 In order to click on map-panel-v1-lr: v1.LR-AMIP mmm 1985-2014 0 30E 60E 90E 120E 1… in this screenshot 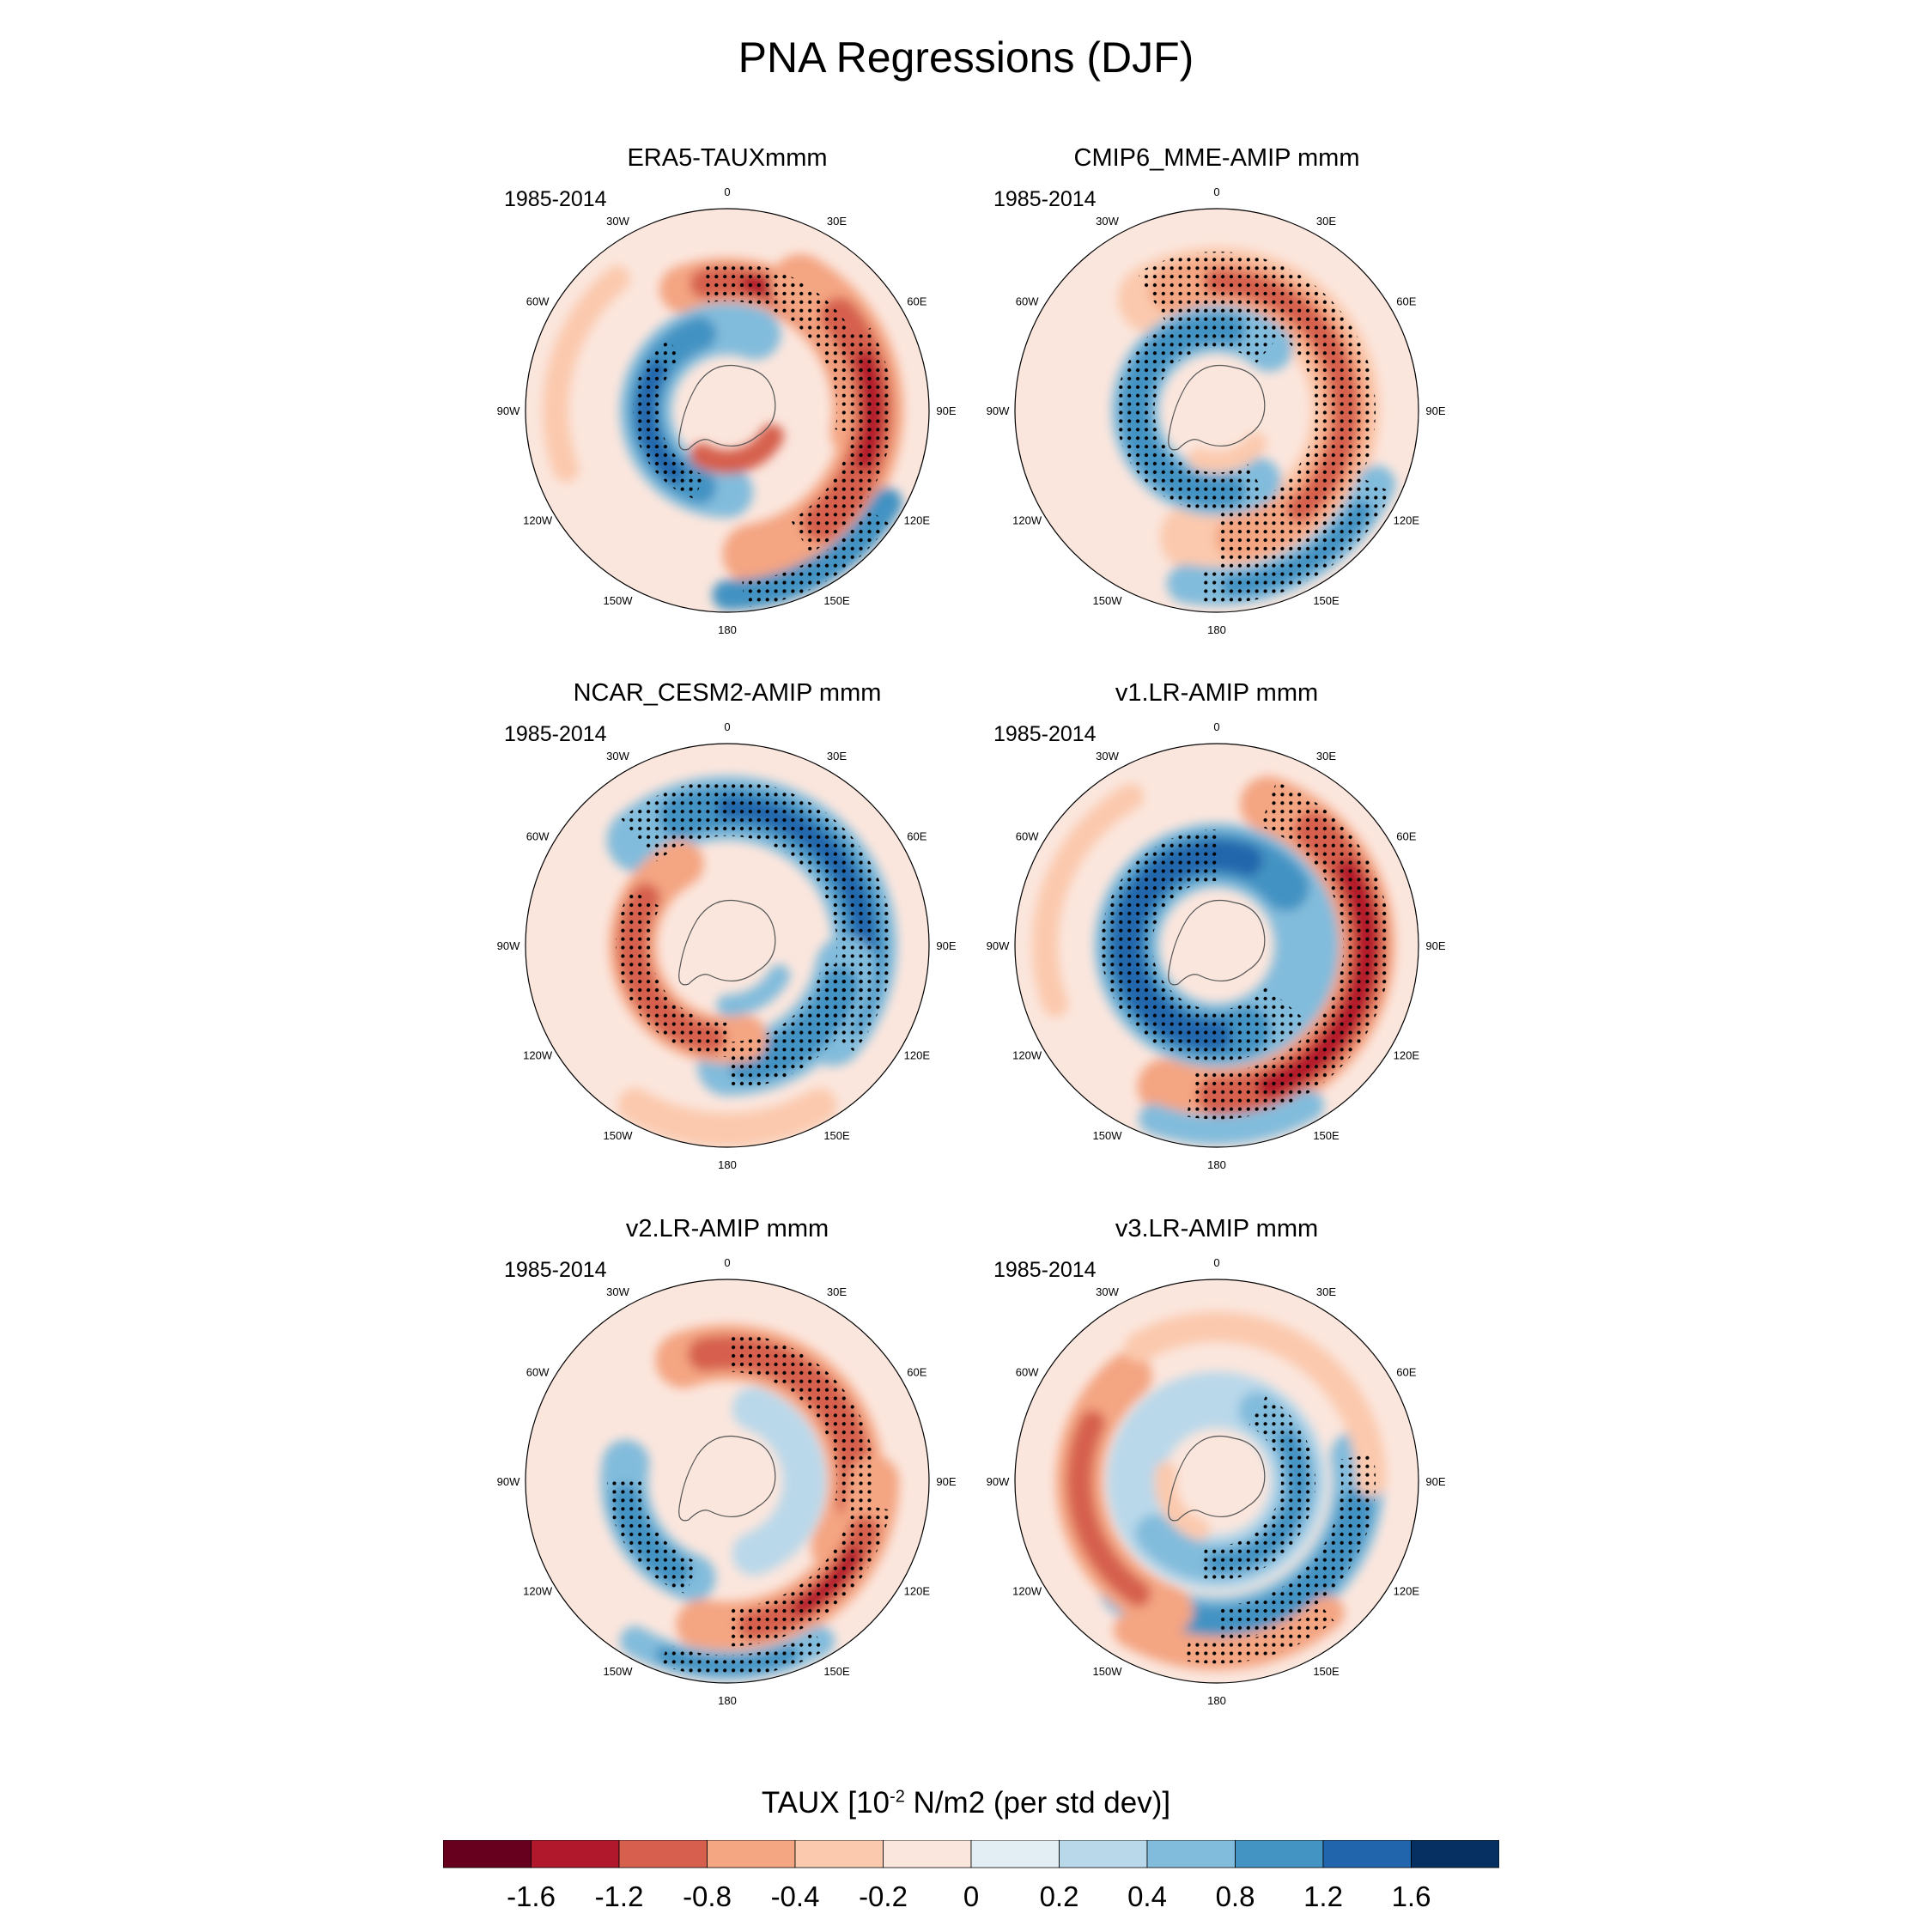, I will do `click(1217, 928)`.